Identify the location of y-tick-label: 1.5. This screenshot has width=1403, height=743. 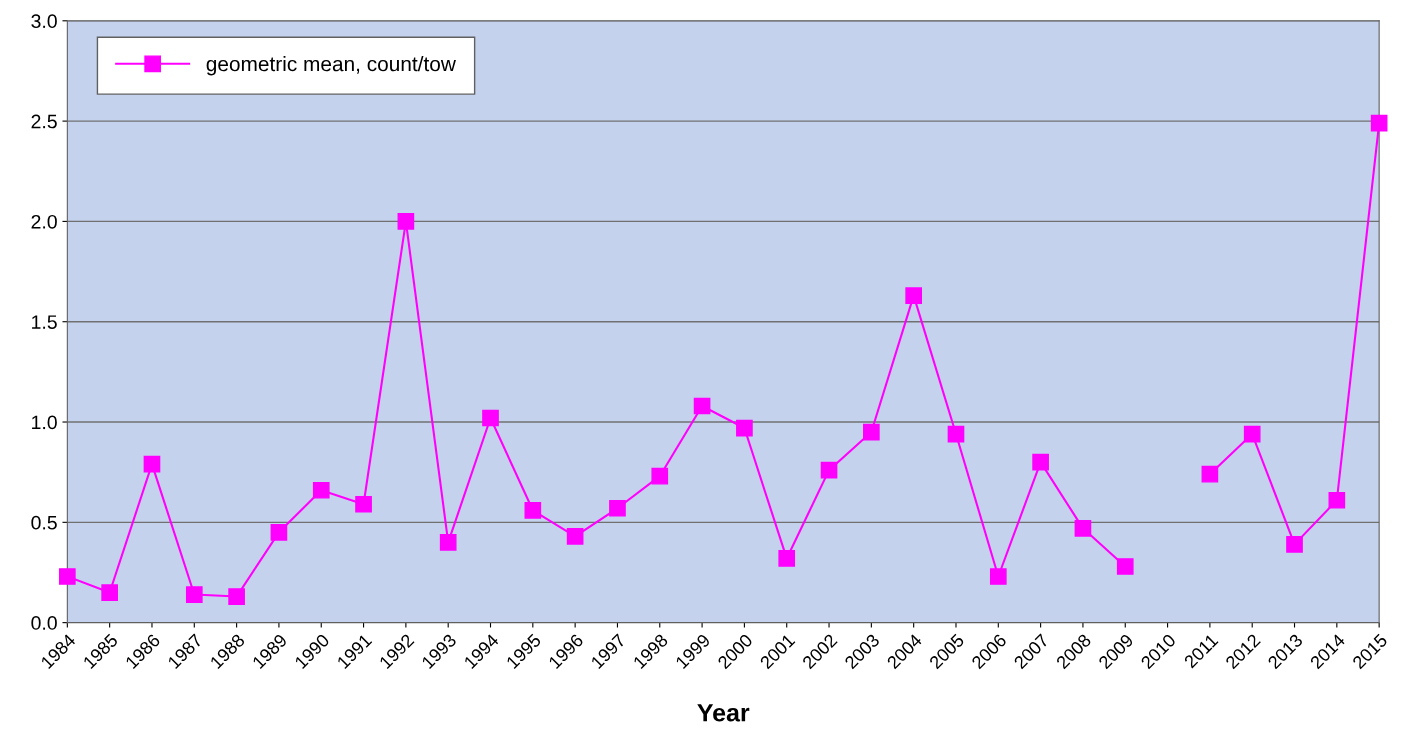
(44, 322).